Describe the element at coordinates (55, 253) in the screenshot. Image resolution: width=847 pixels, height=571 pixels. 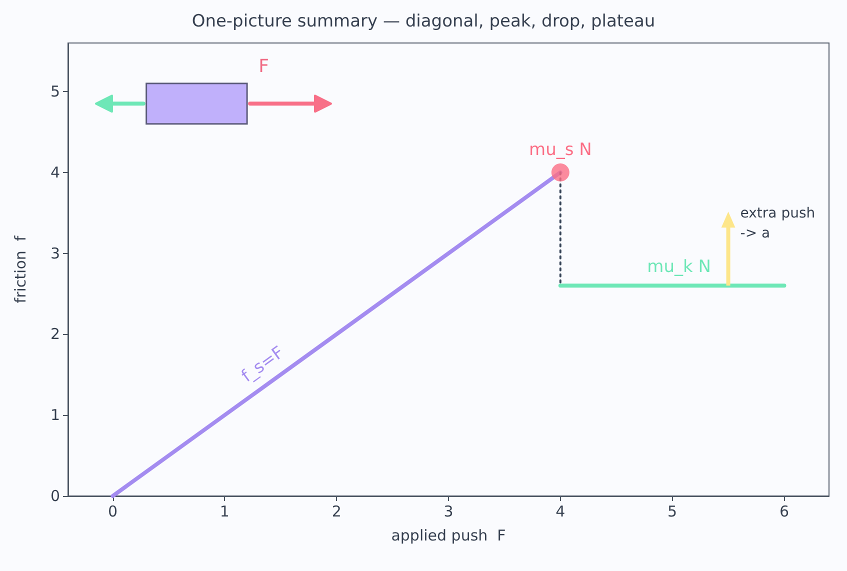
I see `y-tick-label: 3` at that location.